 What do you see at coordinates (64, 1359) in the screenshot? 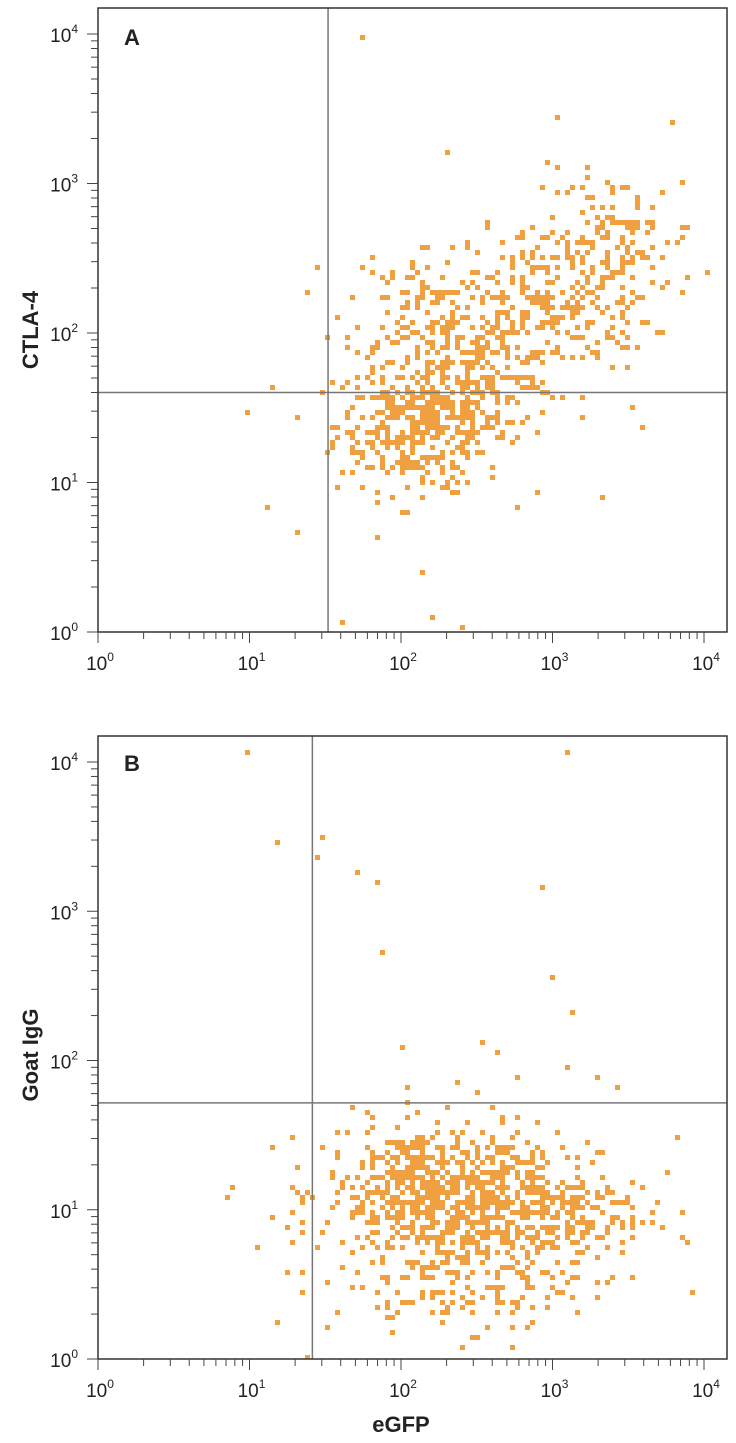
I see `y-tick-label: 100` at bounding box center [64, 1359].